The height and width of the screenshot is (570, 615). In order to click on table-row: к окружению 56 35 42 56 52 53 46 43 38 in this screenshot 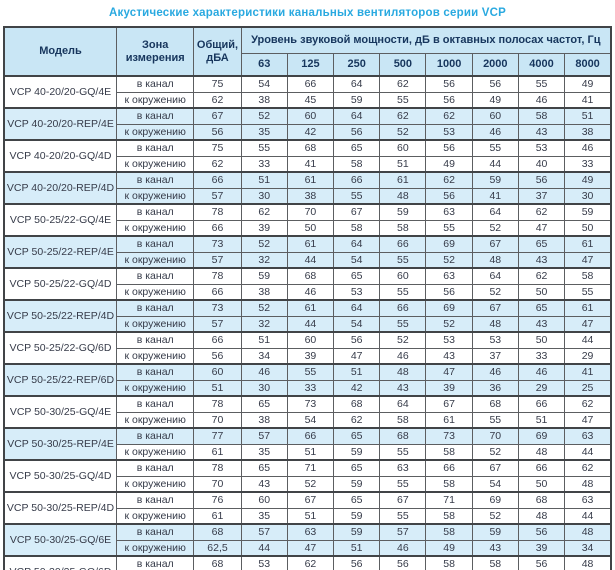, I will do `click(308, 132)`.